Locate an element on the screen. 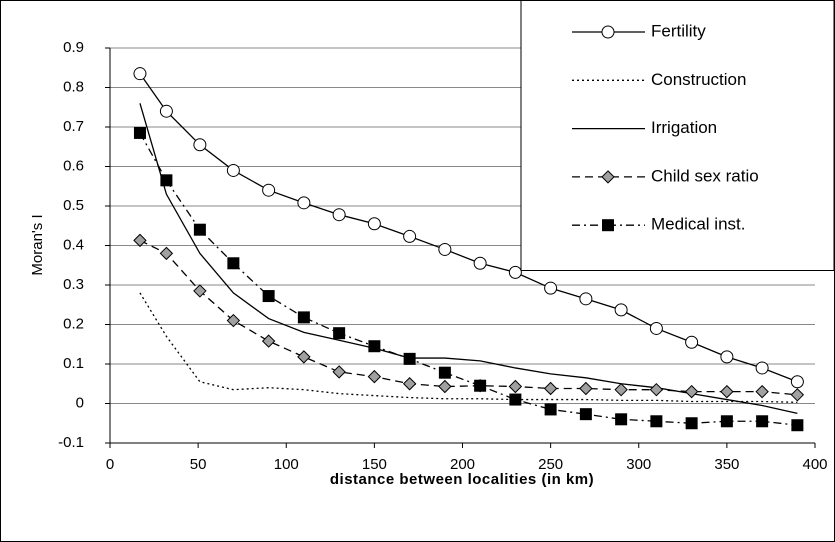 The image size is (835, 542). legend-label: Child sex ratio is located at coordinates (705, 175).